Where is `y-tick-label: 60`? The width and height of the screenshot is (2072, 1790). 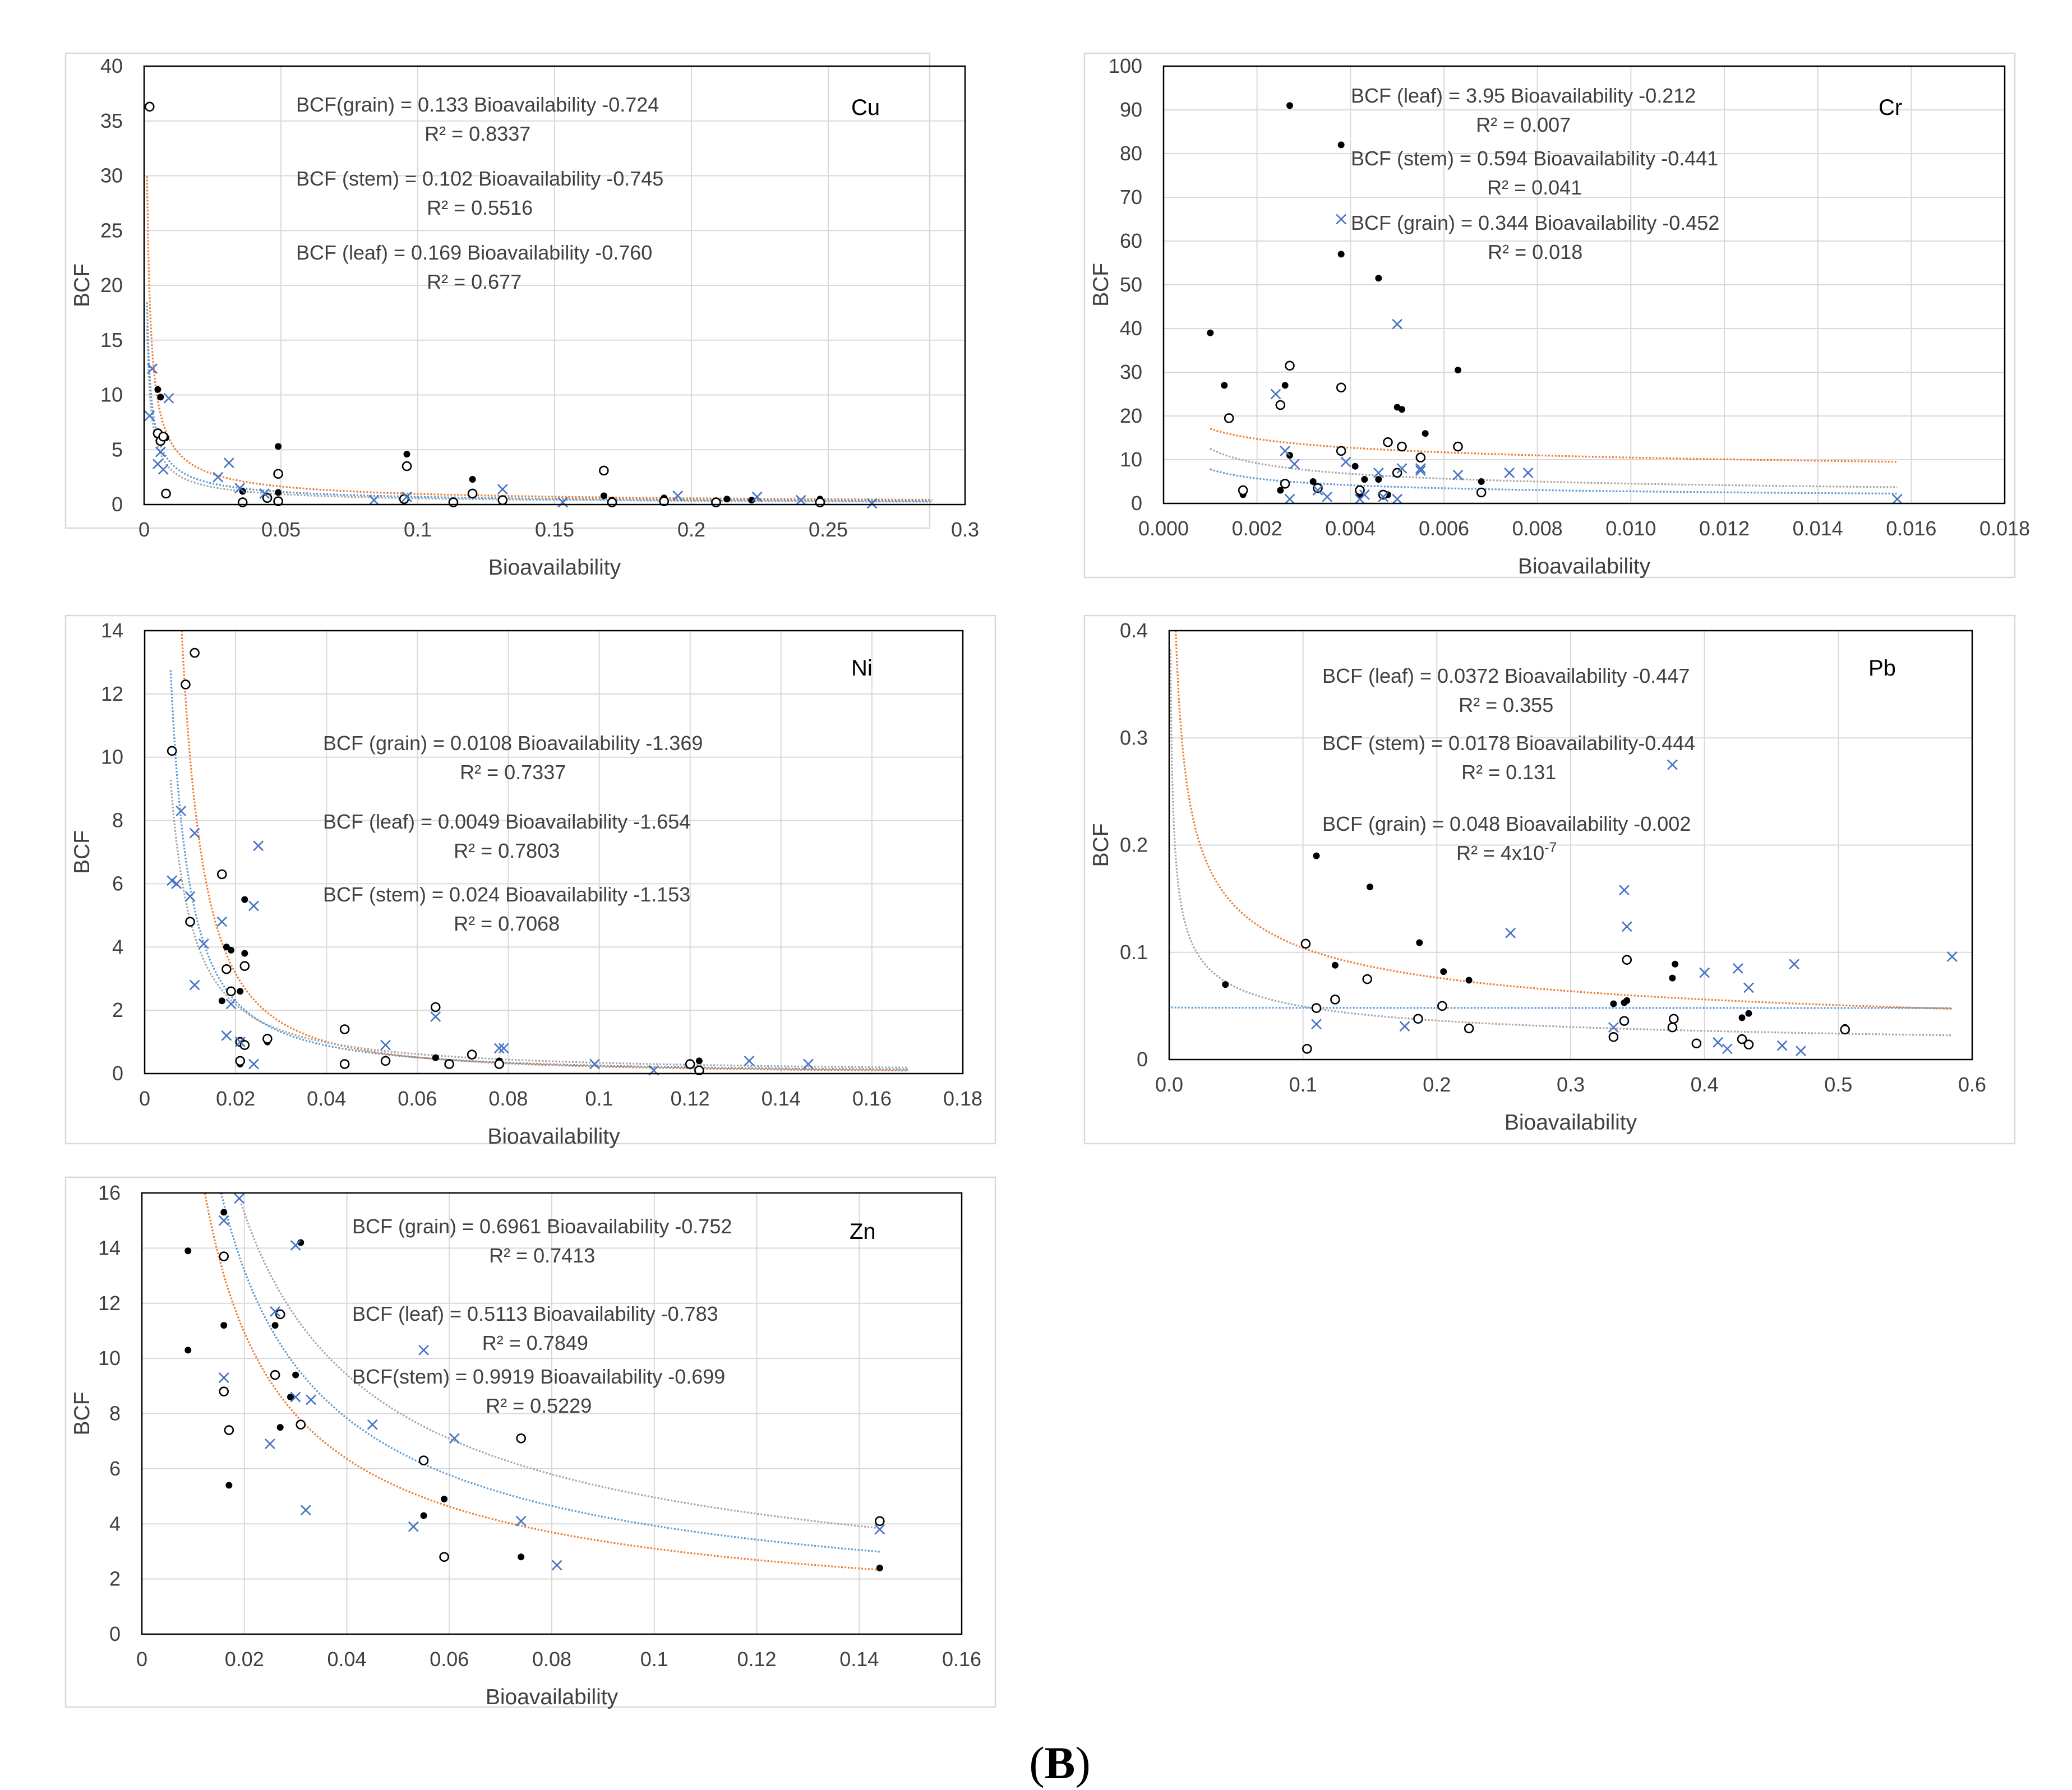 y-tick-label: 60 is located at coordinates (1131, 240).